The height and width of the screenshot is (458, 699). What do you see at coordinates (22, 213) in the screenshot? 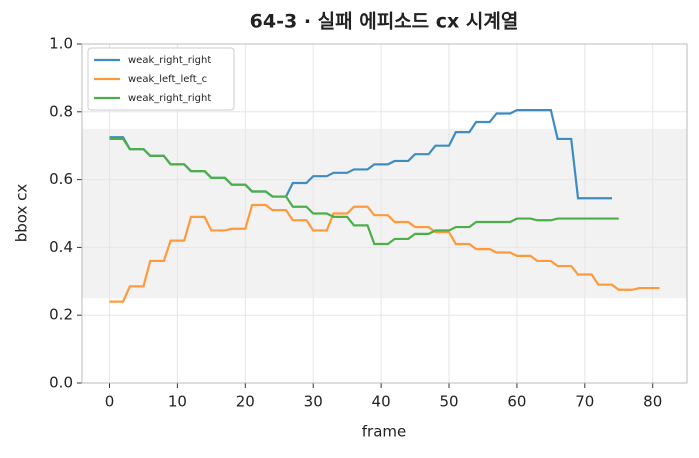
I see `y-axis-label: bbox cx` at bounding box center [22, 213].